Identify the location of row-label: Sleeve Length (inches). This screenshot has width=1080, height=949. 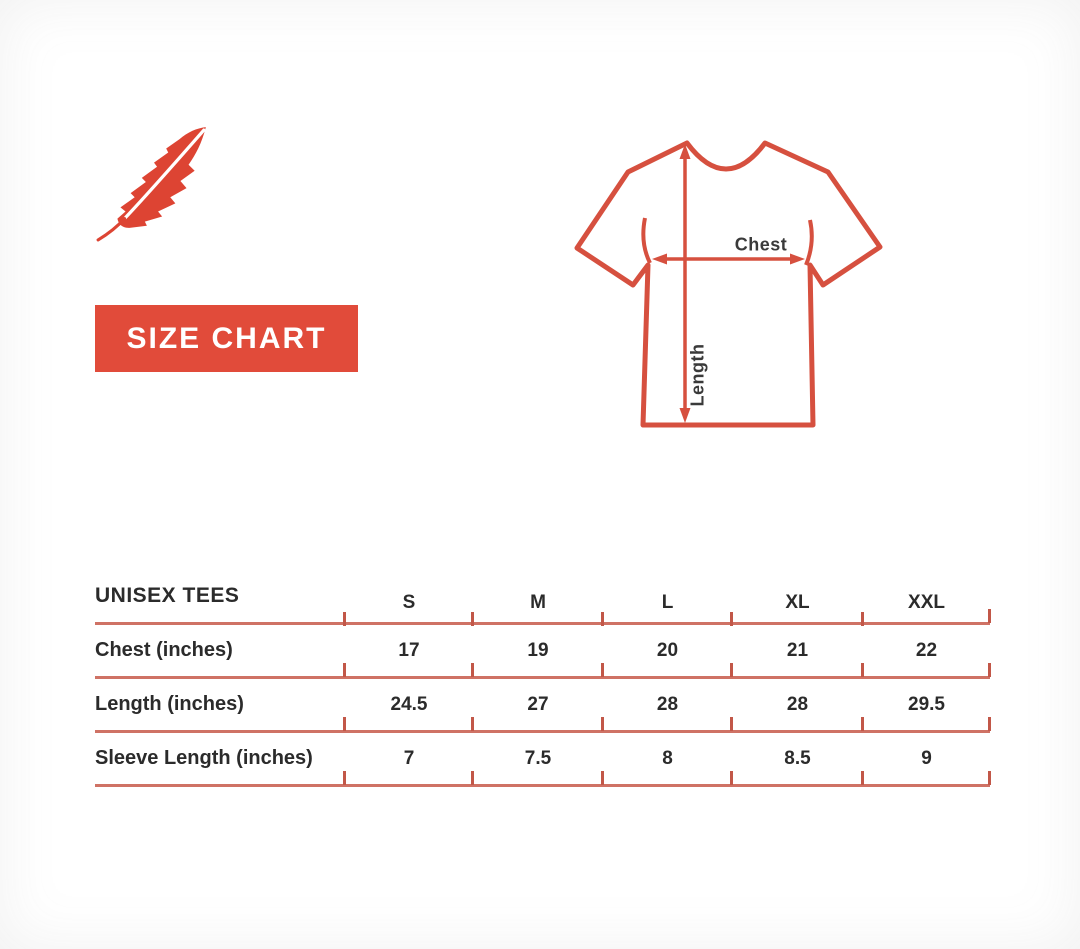
(204, 758).